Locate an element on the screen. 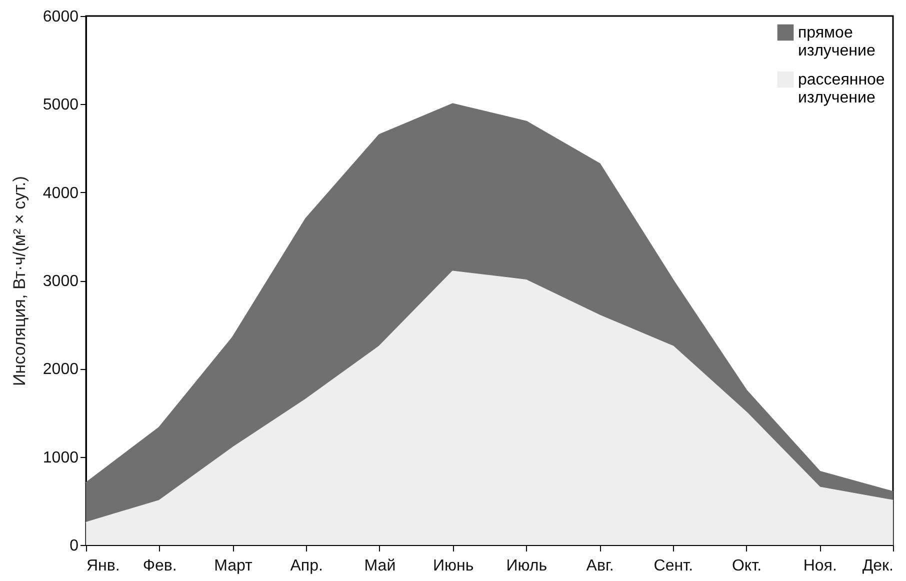 Image resolution: width=906 pixels, height=581 pixels. y-tick-label: 1000 is located at coordinates (60, 457).